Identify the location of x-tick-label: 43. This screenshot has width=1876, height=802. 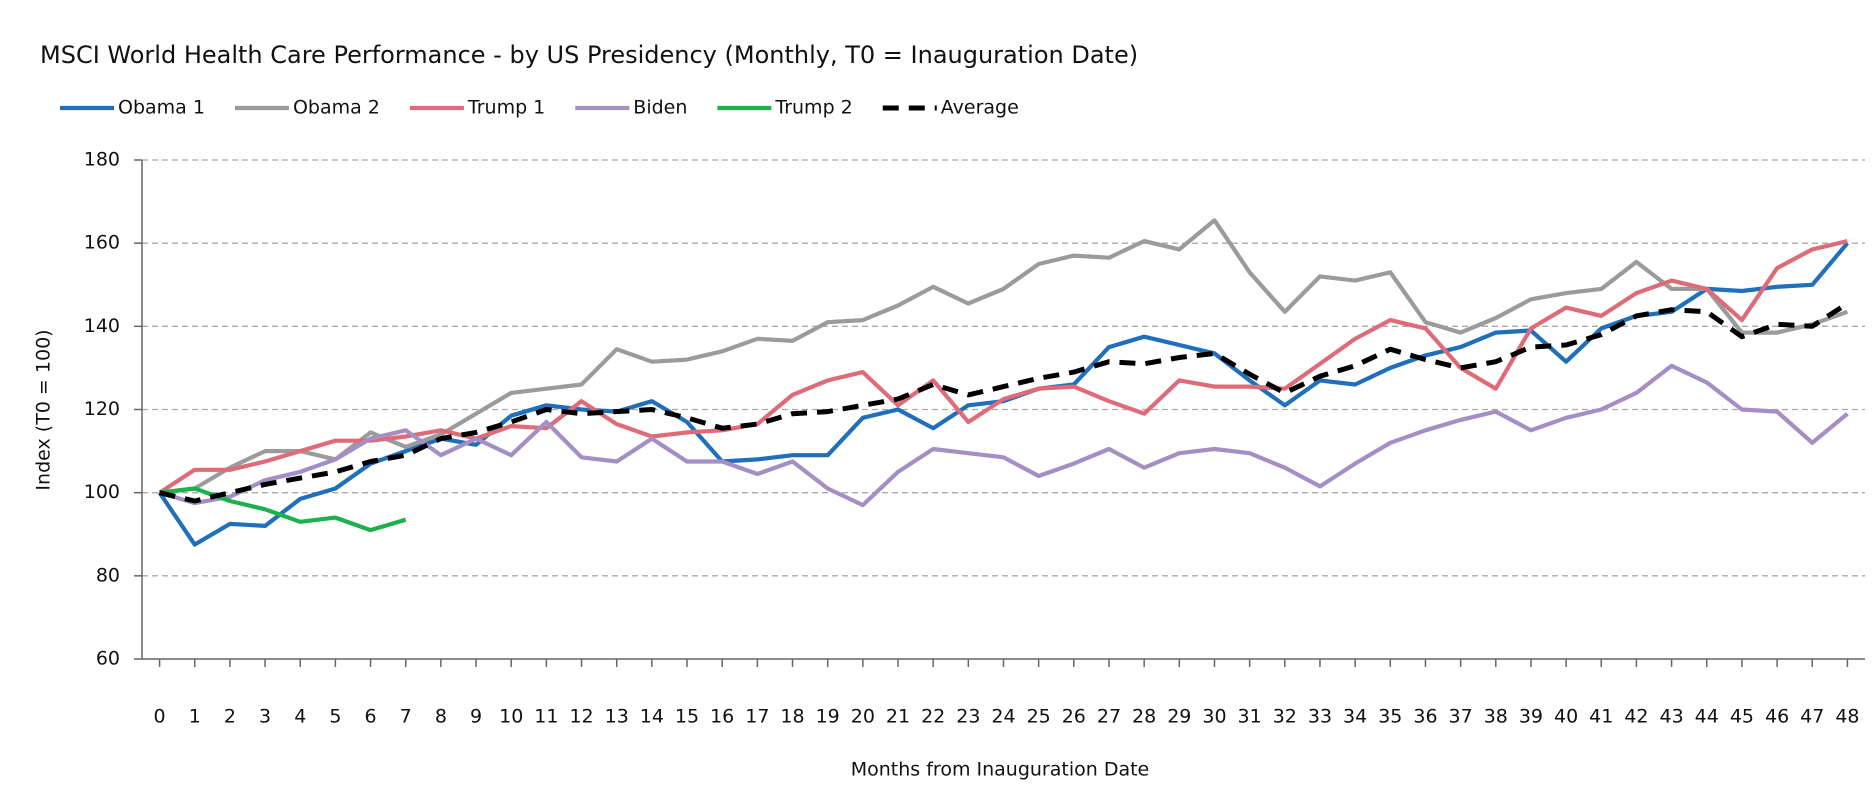
(1672, 717).